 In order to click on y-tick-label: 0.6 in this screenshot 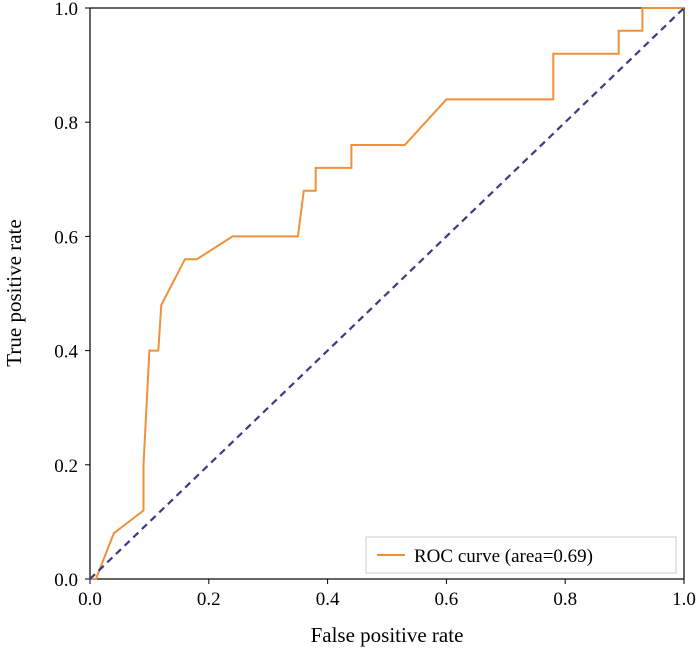, I will do `click(66, 237)`.